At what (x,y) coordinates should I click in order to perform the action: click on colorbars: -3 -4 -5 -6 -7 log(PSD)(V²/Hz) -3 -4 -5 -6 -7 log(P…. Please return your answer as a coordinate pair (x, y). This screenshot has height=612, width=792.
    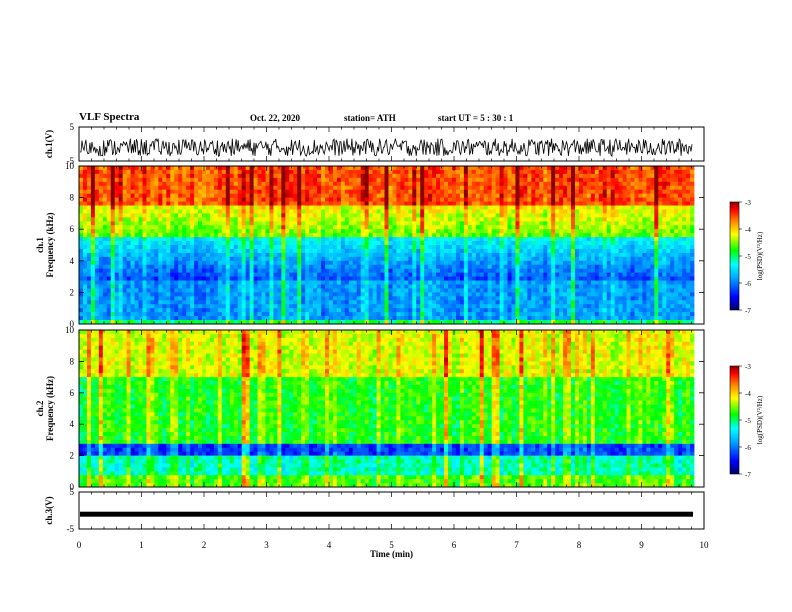
    Looking at the image, I should click on (746, 339).